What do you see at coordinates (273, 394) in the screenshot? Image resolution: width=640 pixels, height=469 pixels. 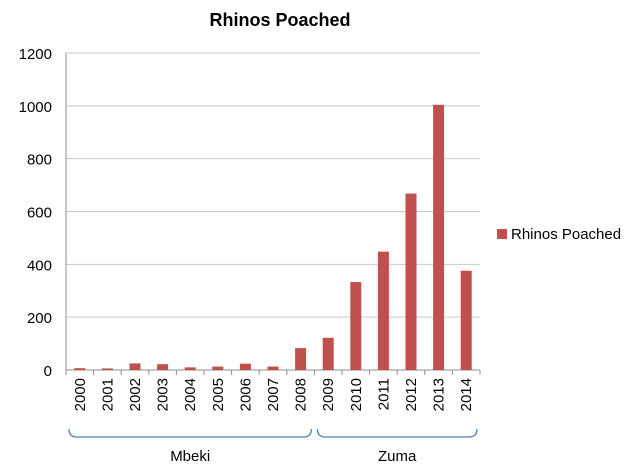 I see `x-tick-label: 2007` at bounding box center [273, 394].